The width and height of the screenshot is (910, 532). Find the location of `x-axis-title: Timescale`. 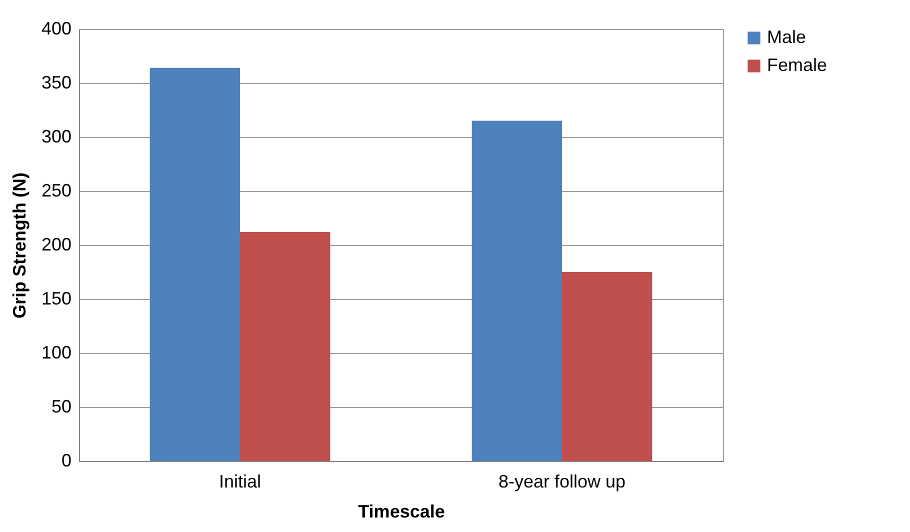

x-axis-title: Timescale is located at coordinates (401, 512).